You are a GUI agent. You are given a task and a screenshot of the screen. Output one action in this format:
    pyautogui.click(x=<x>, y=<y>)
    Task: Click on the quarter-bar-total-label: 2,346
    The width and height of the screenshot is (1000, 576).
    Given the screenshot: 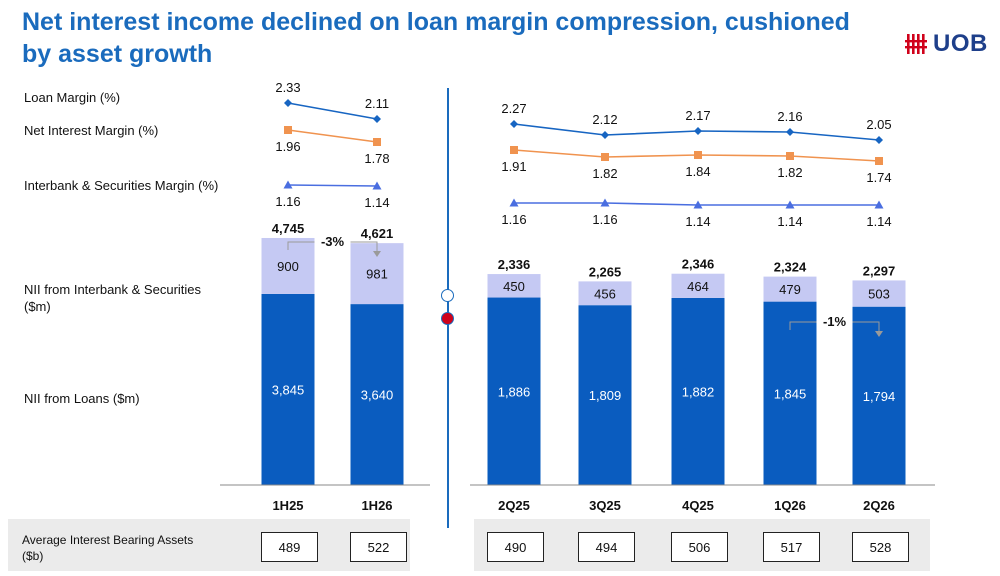 What is the action you would take?
    pyautogui.click(x=698, y=264)
    